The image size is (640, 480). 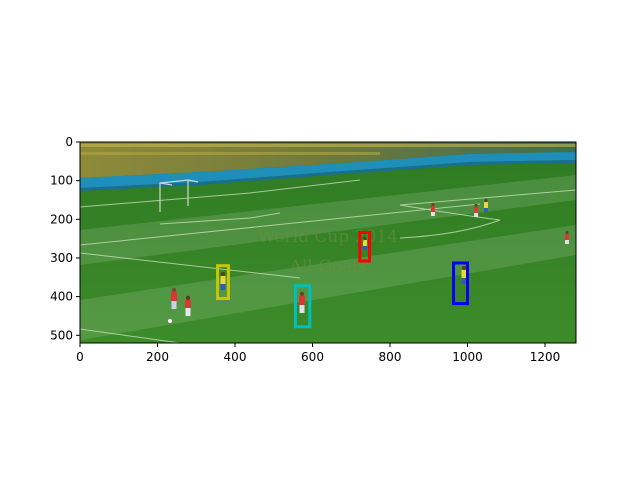 What do you see at coordinates (328, 170) in the screenshot?
I see `ad-boards` at bounding box center [328, 170].